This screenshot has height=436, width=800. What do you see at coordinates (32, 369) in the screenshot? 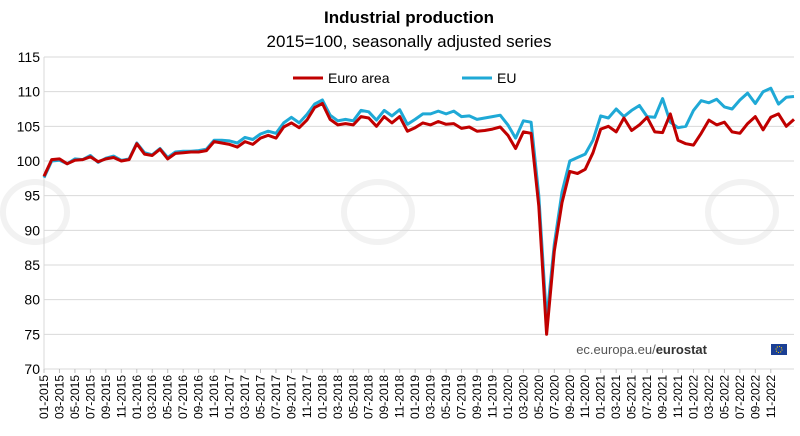
I see `y-tick-label: 70` at bounding box center [32, 369].